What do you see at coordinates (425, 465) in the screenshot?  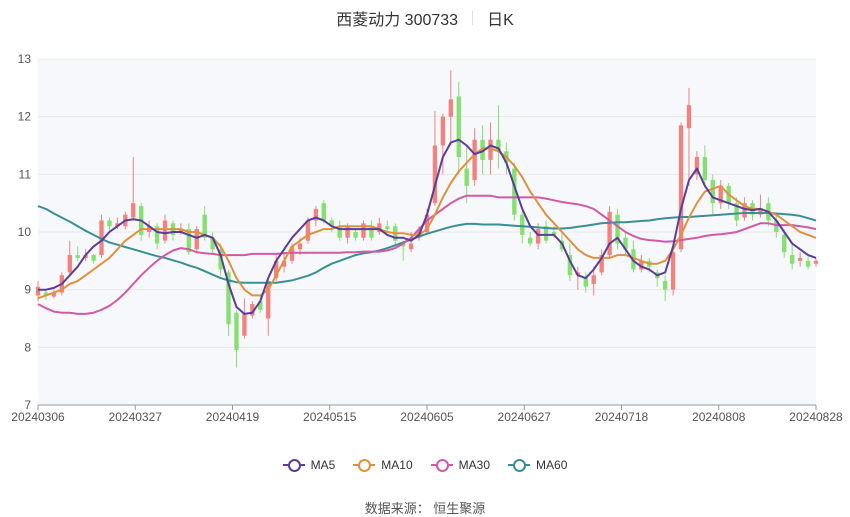 I see `chart-legend: MA5 MA10 MA30 MA60` at bounding box center [425, 465].